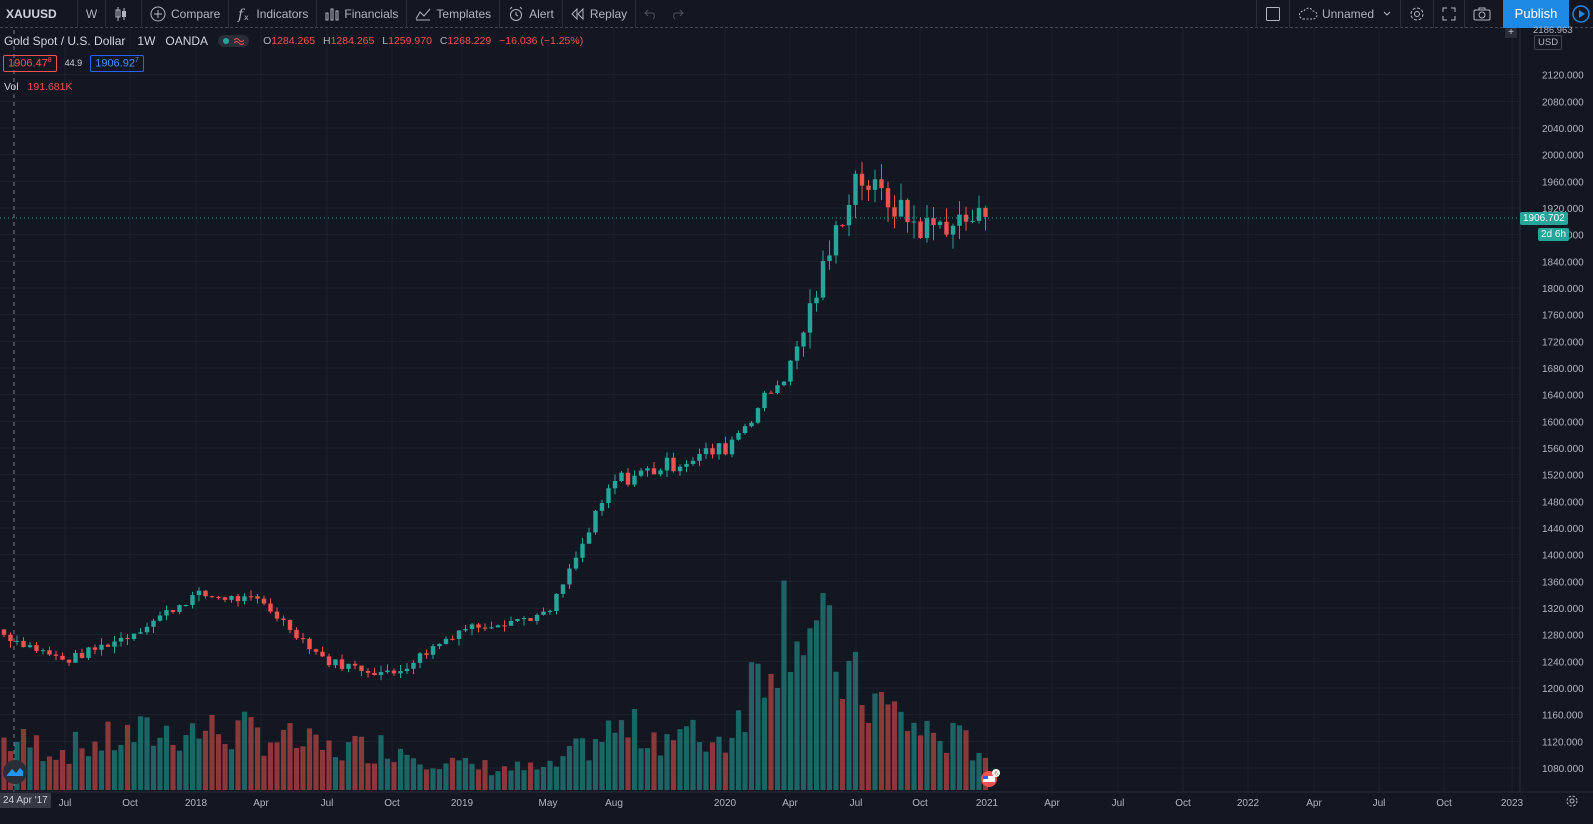 The height and width of the screenshot is (824, 1593). I want to click on fullscreen-layout-button, so click(1273, 14).